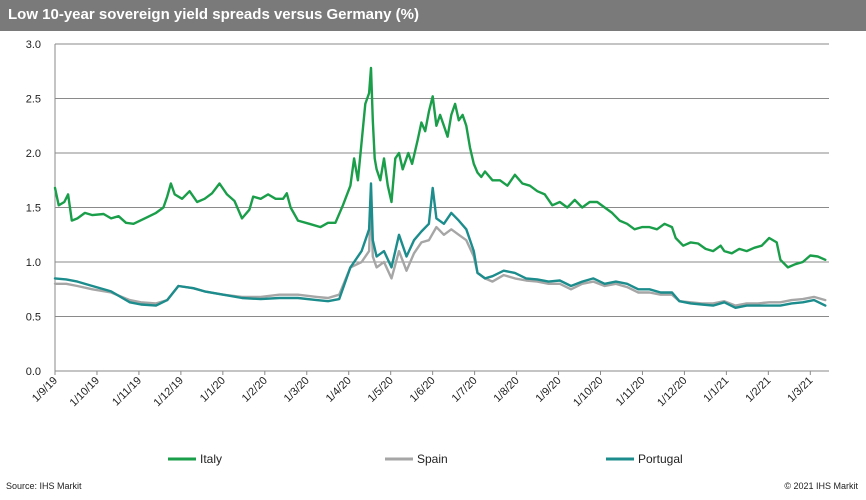 The width and height of the screenshot is (866, 500). Describe the element at coordinates (33, 263) in the screenshot. I see `y-tick-label: 1.0` at that location.